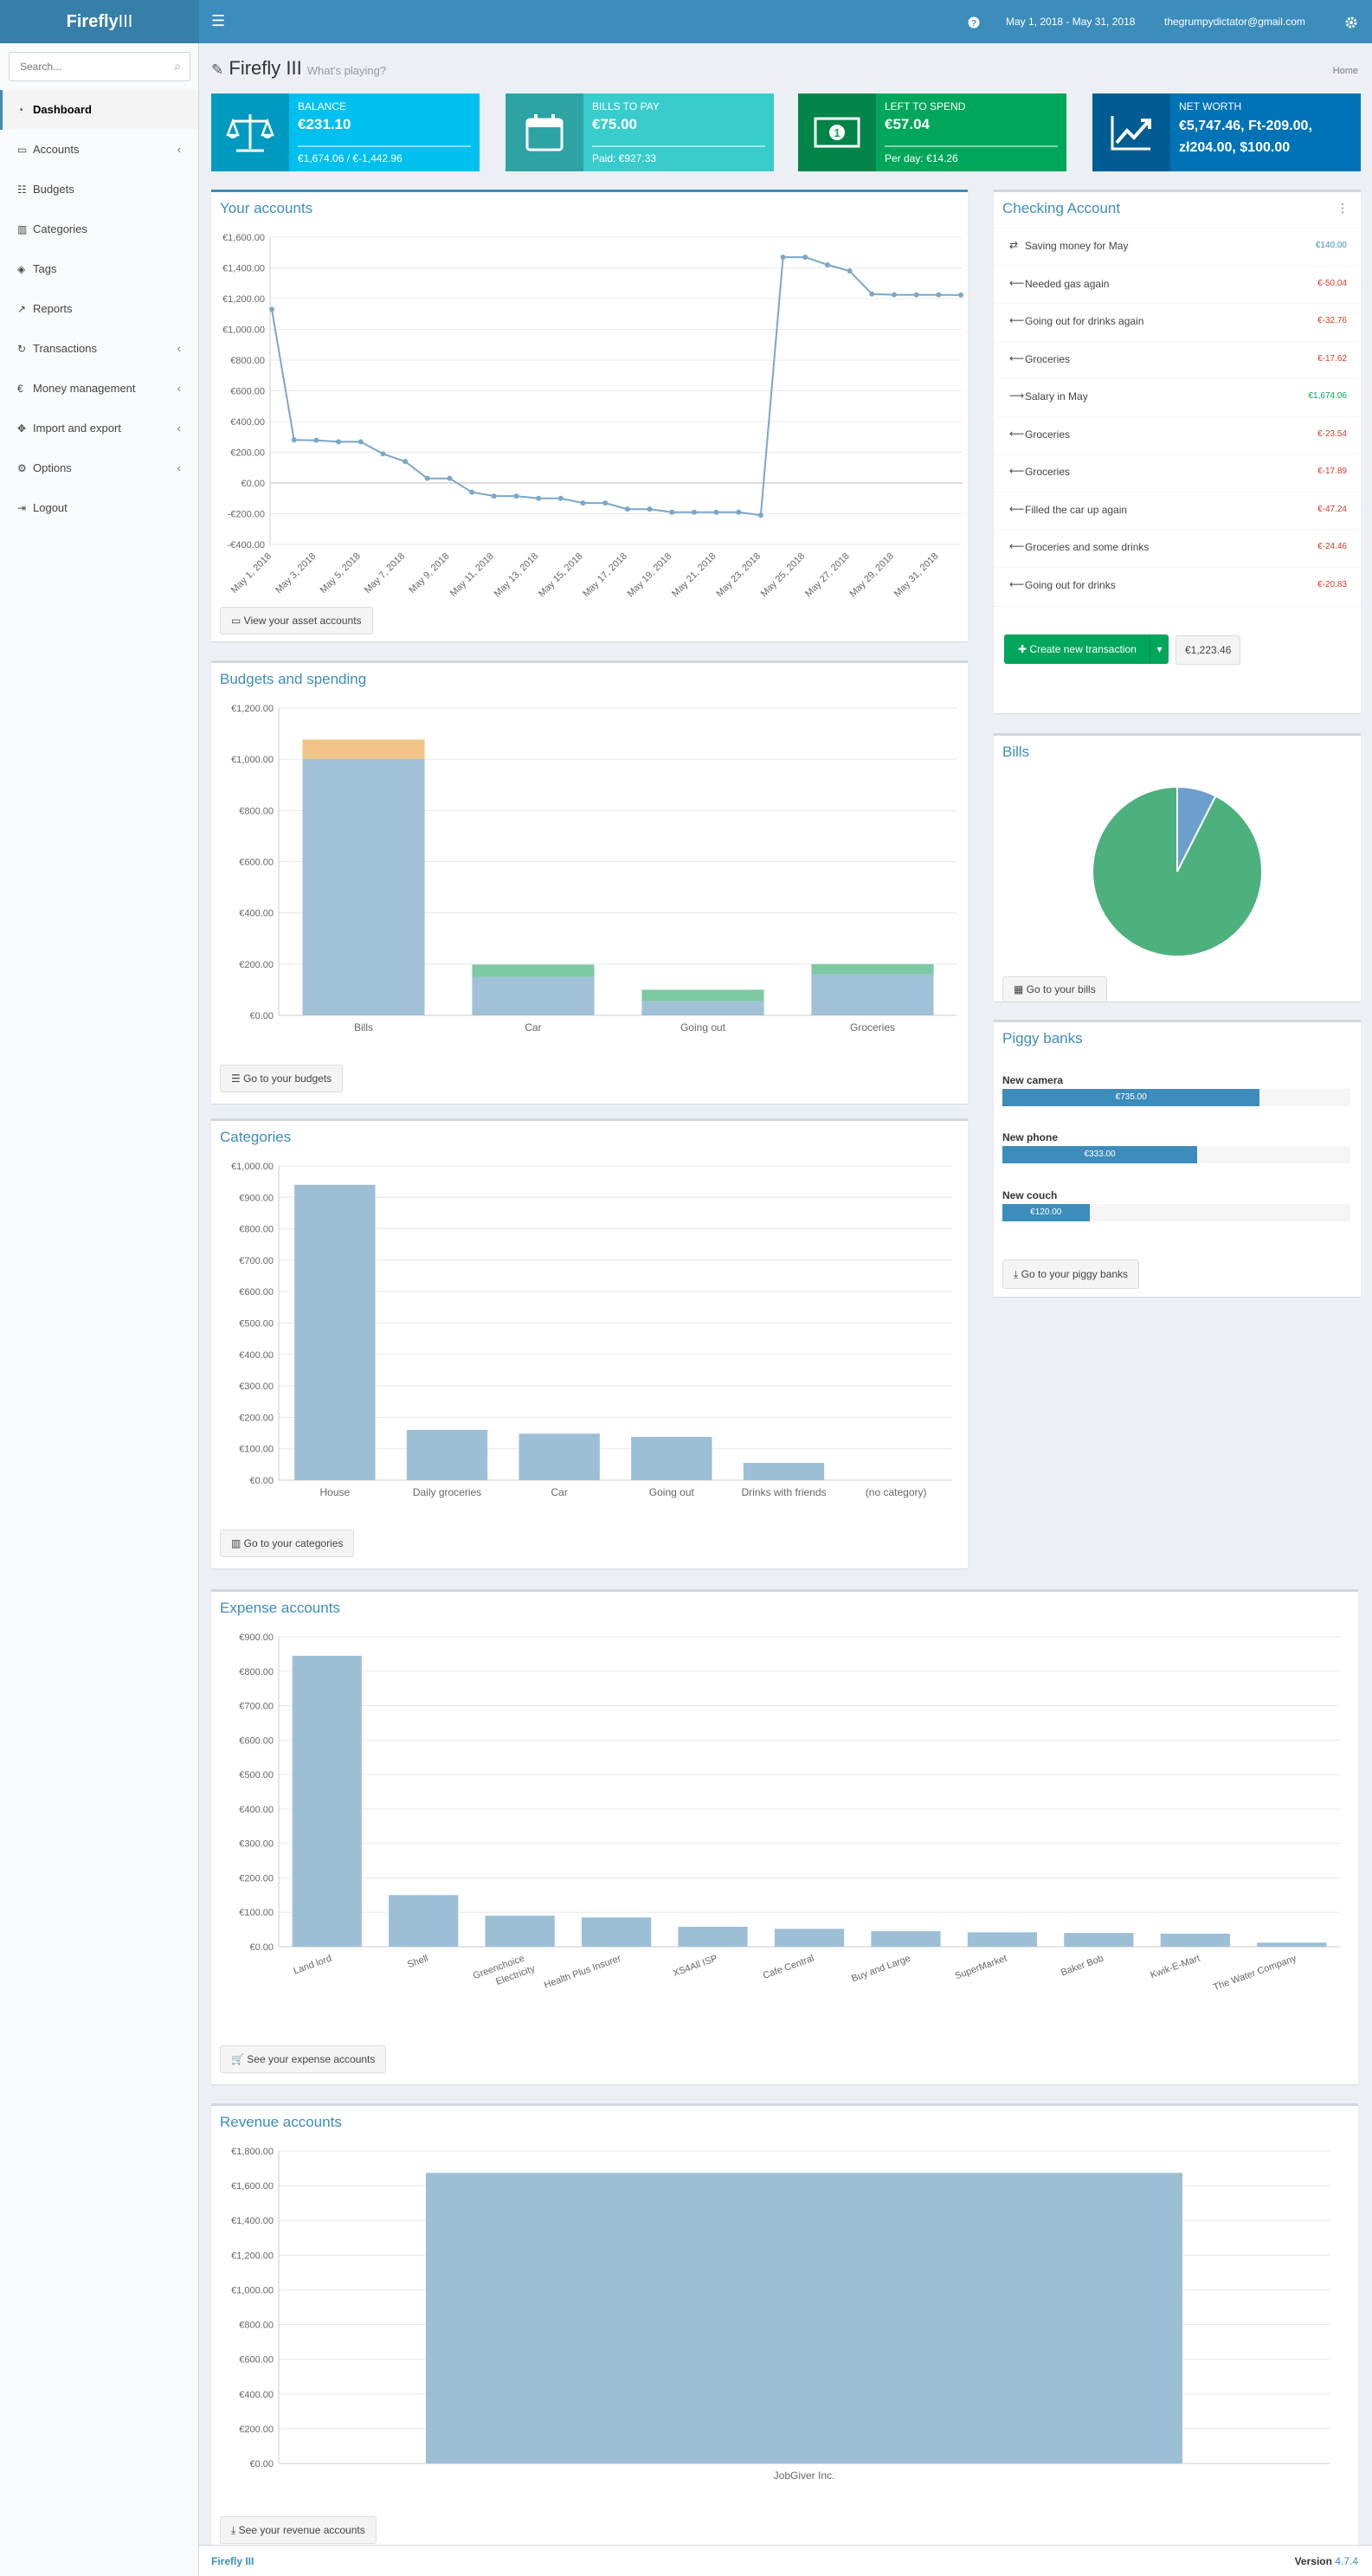 The width and height of the screenshot is (1372, 2576). What do you see at coordinates (99, 269) in the screenshot?
I see `sidebar-item-tags: ◈ Tags` at bounding box center [99, 269].